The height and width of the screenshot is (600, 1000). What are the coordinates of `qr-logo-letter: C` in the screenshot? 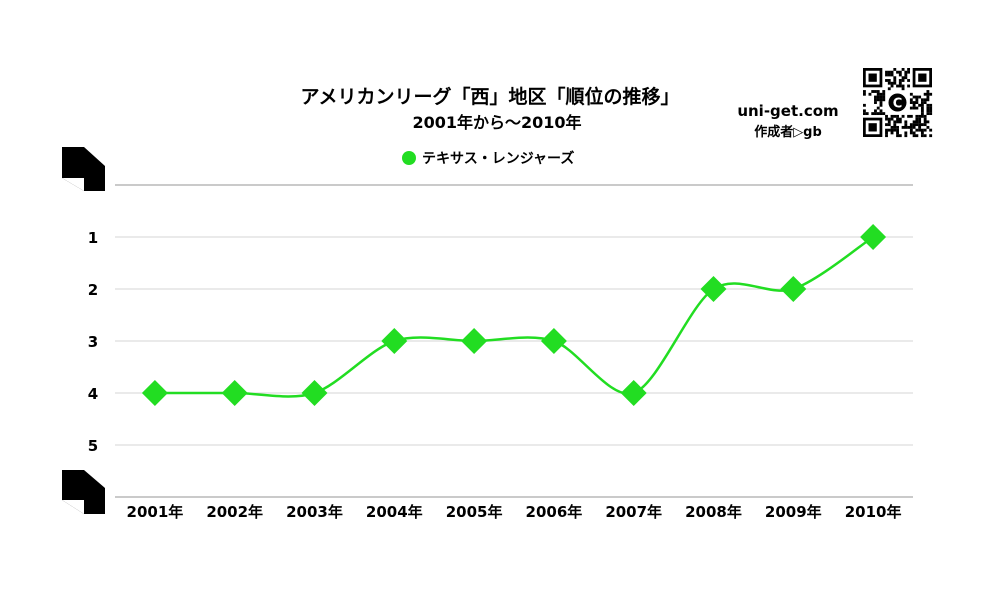 It's located at (898, 104).